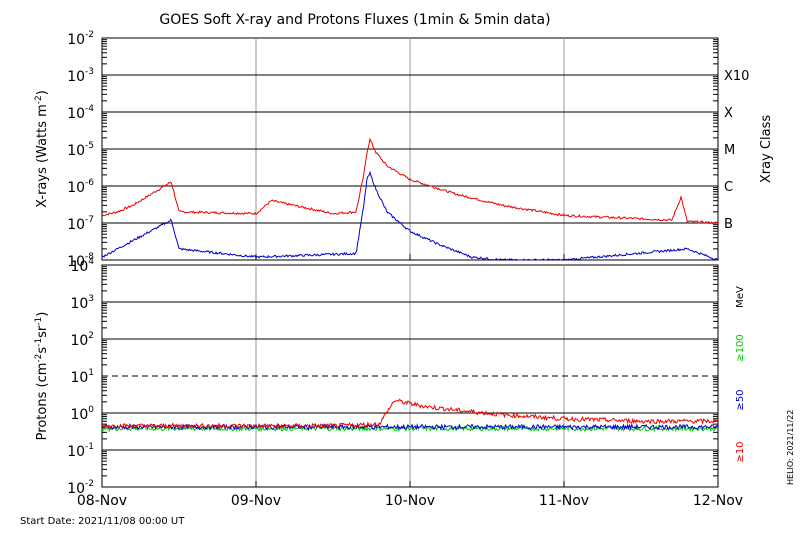 The width and height of the screenshot is (800, 534). What do you see at coordinates (82, 303) in the screenshot?
I see `proton-y-tick-label: 10³` at bounding box center [82, 303].